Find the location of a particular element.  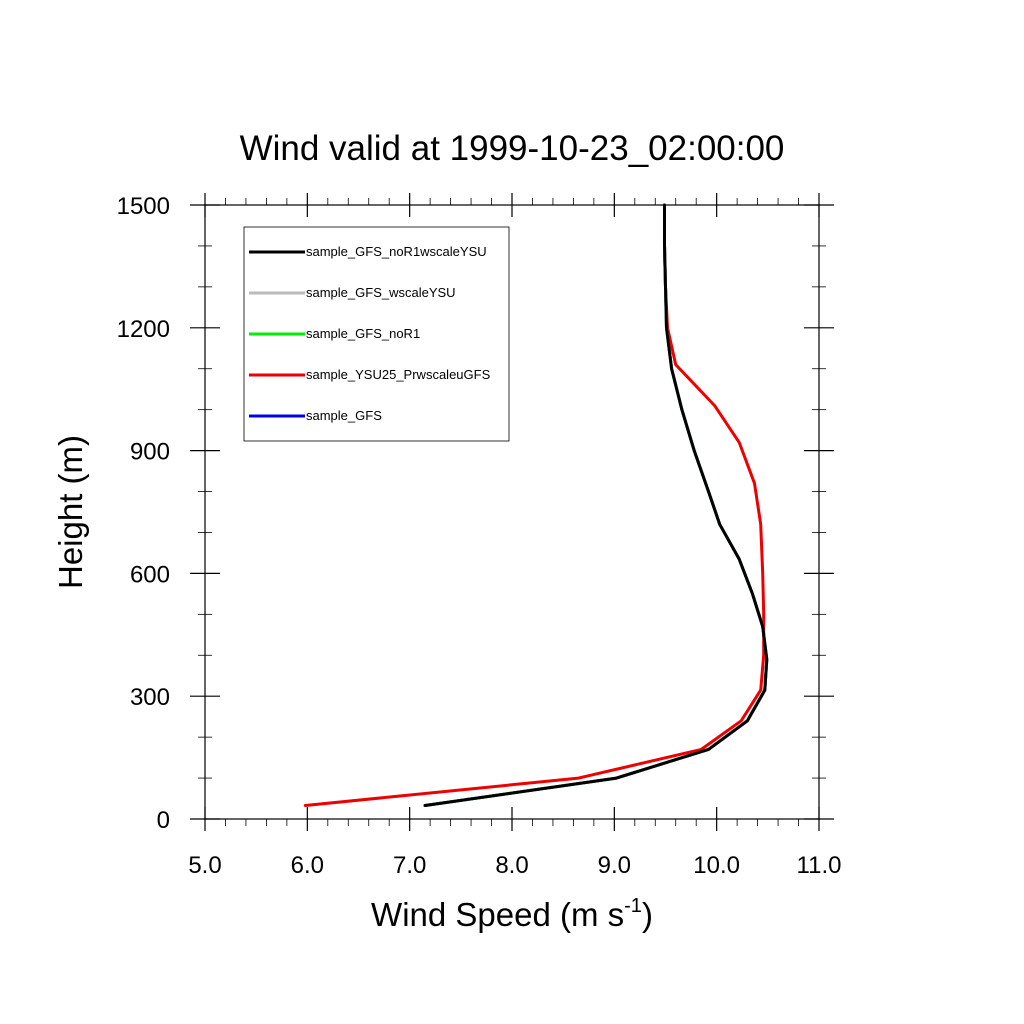

legend-label-1: sample_GFS_wscaleYSU is located at coordinates (381, 292).